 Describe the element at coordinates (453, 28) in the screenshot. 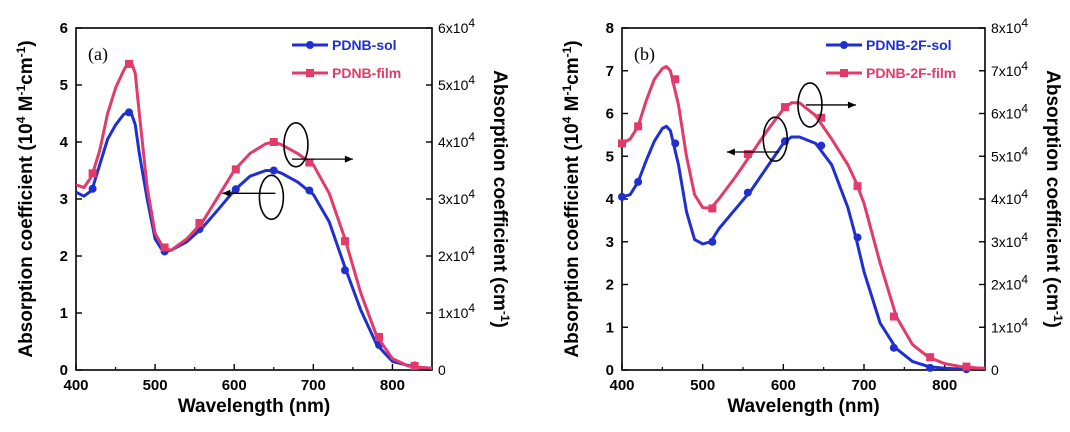

I see `y2-tick-base: 6x10` at that location.